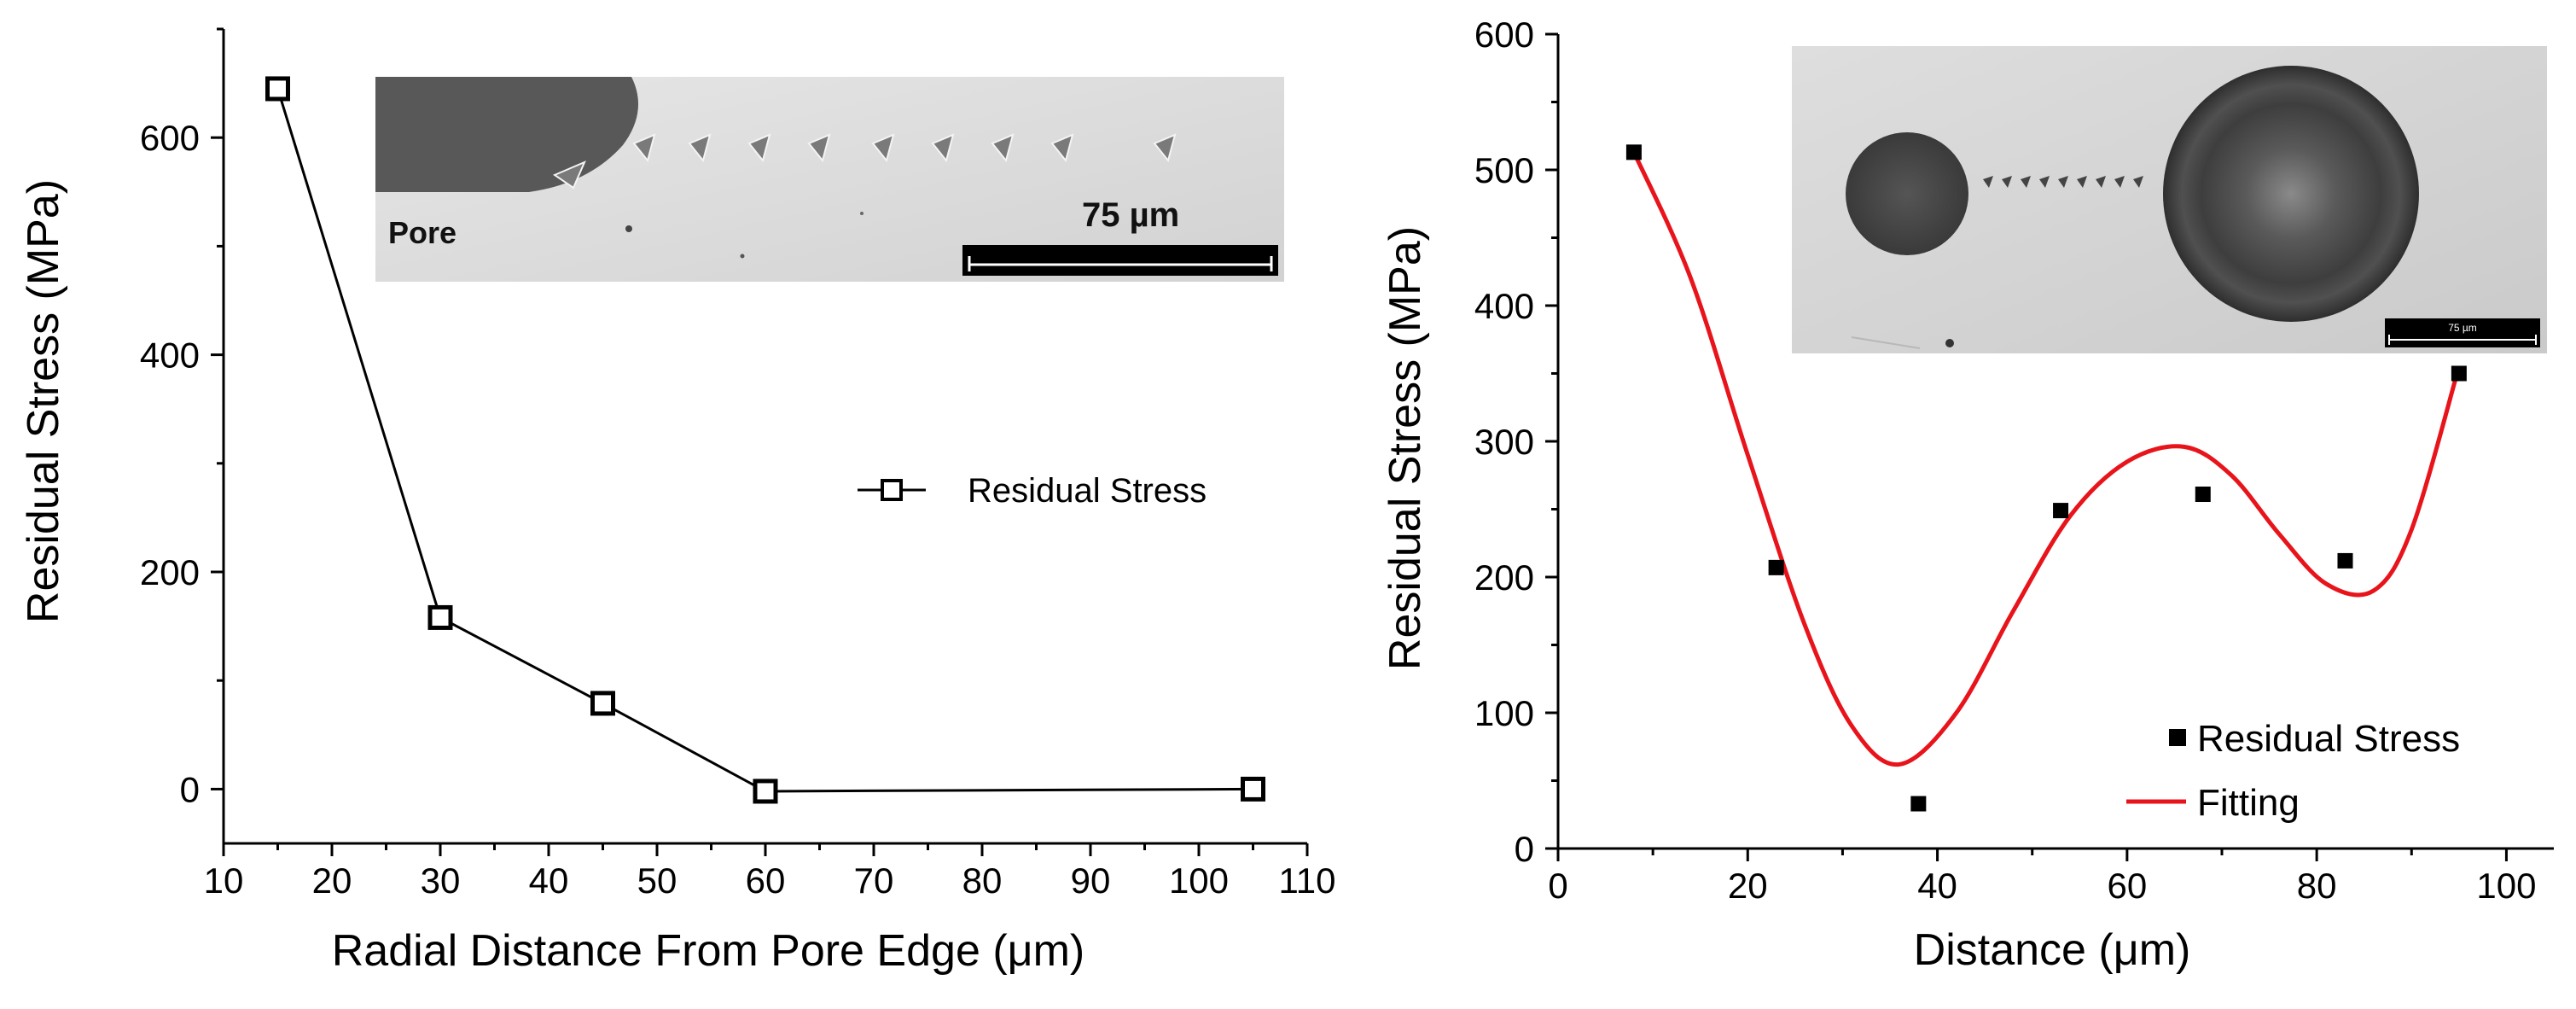 The height and width of the screenshot is (1009, 2576). What do you see at coordinates (1907, 193) in the screenshot?
I see `small-pore-shape` at bounding box center [1907, 193].